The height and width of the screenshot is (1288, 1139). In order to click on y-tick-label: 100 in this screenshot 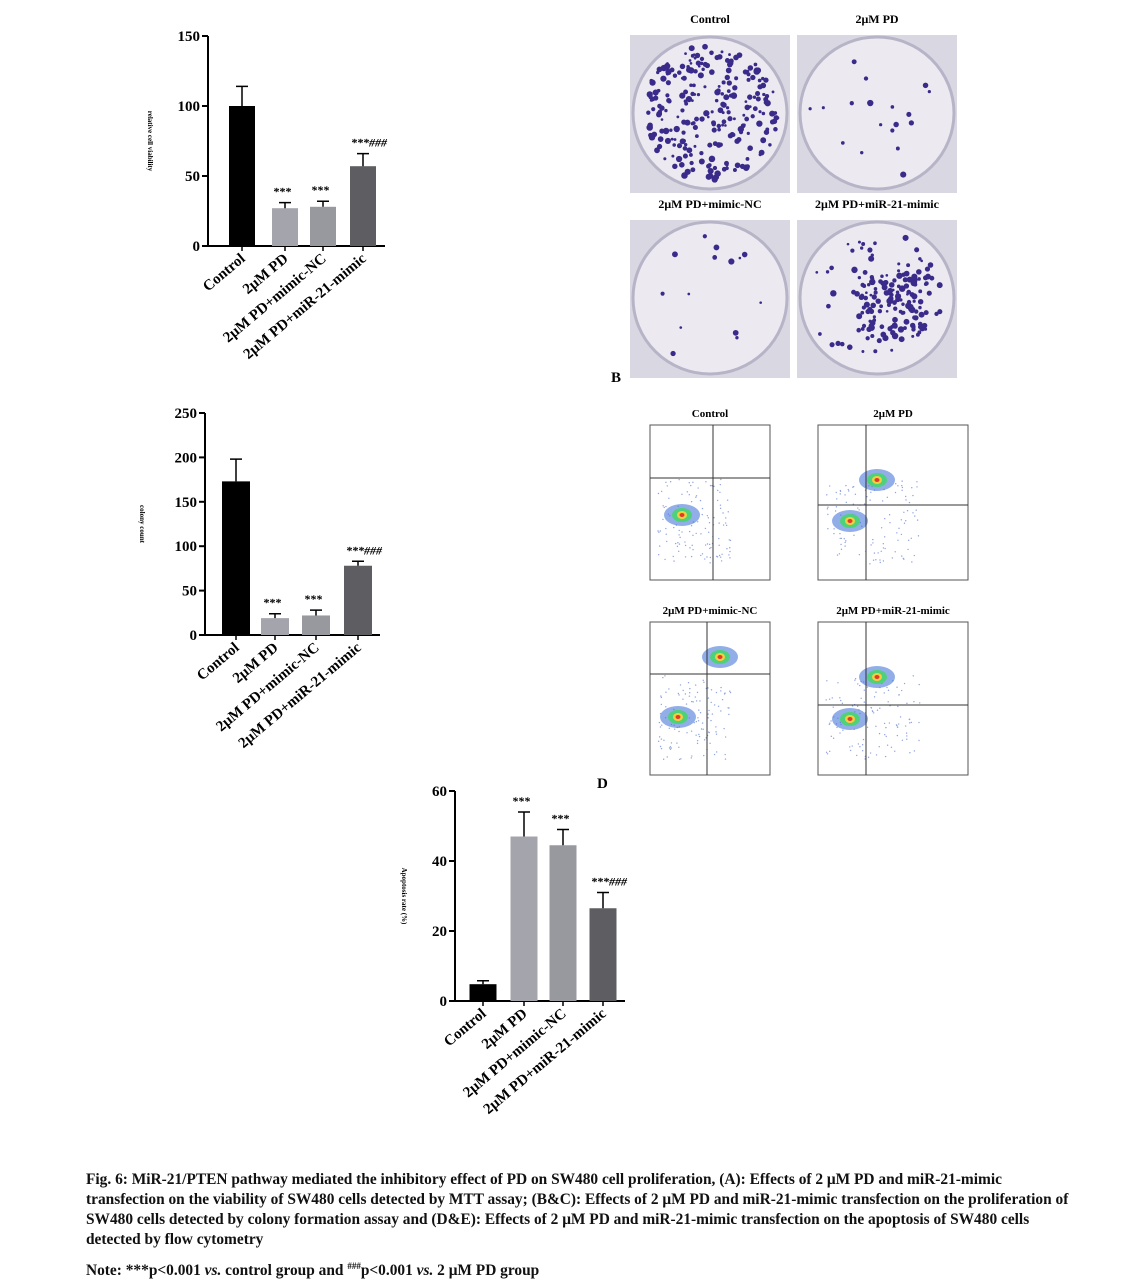, I will do `click(189, 107)`.